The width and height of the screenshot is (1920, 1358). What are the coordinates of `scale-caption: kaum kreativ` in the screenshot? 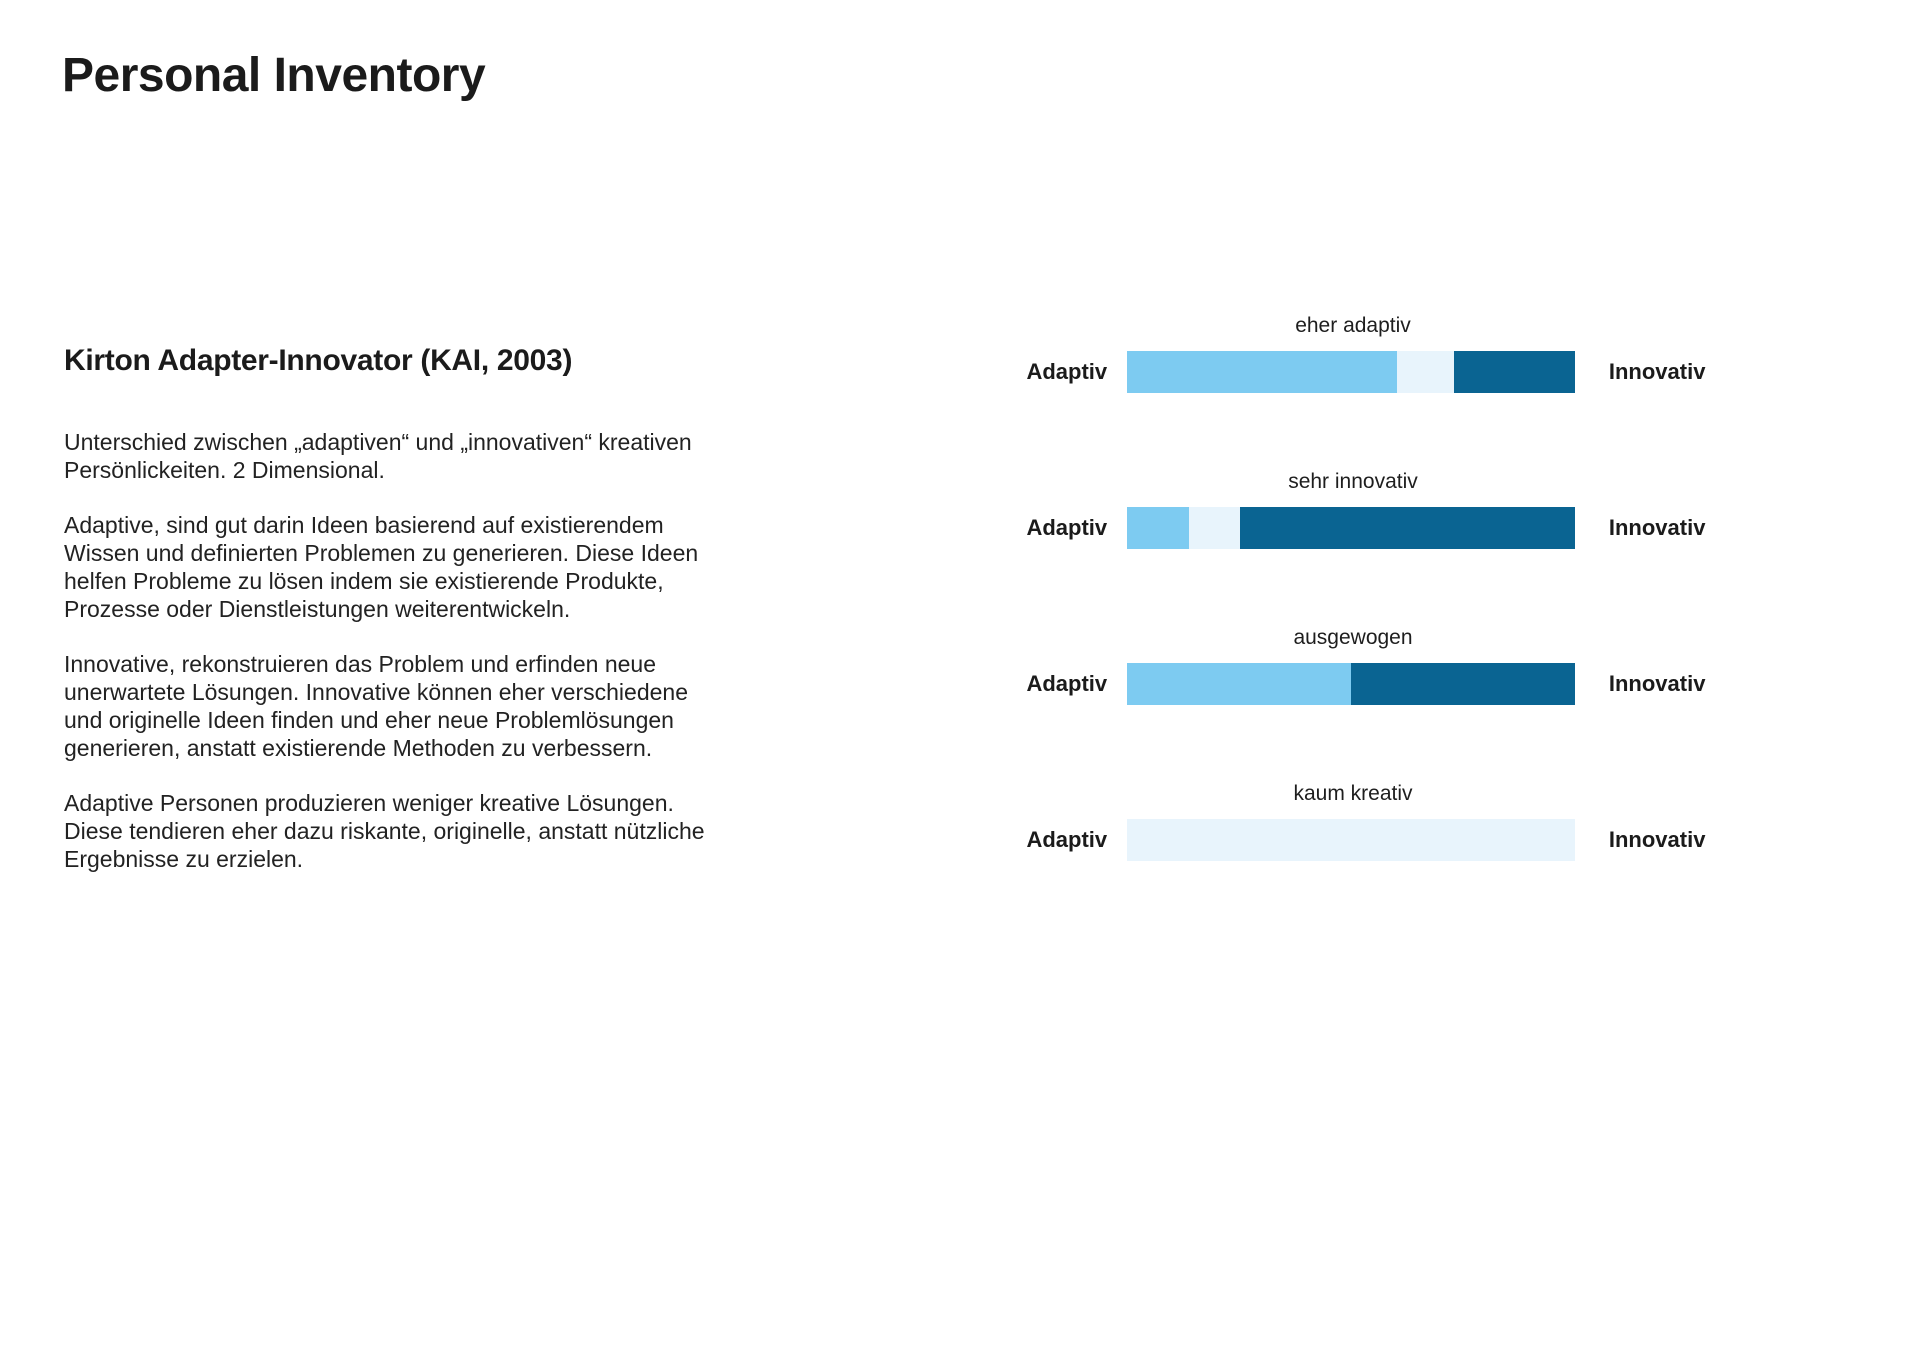 It's located at (1353, 793).